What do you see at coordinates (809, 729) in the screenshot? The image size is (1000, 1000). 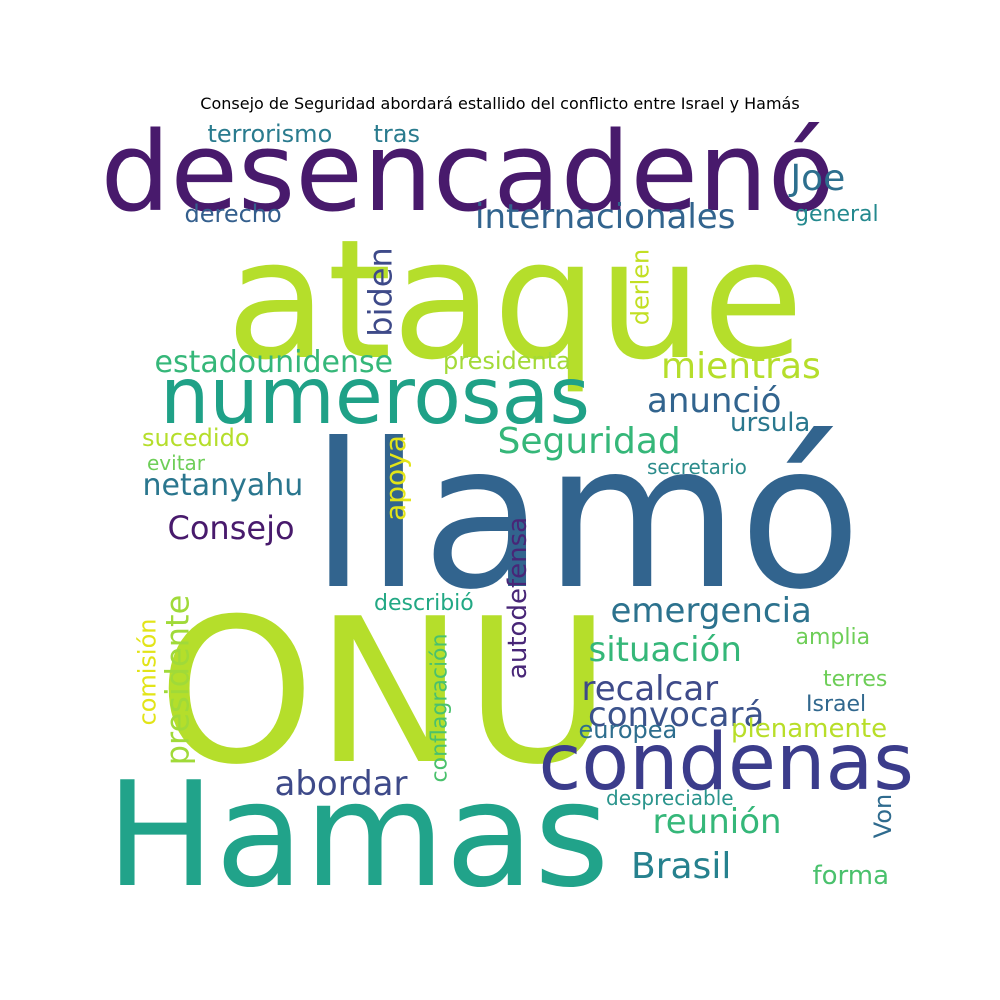 I see `word-plenamente: plenamente` at bounding box center [809, 729].